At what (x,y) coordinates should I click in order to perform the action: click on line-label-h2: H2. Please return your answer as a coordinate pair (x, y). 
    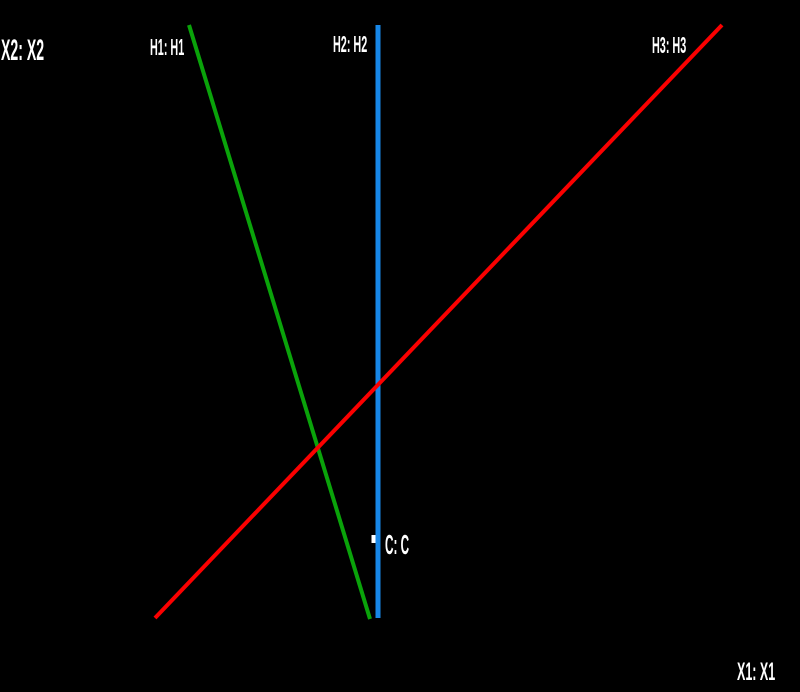
    Looking at the image, I should click on (350, 44).